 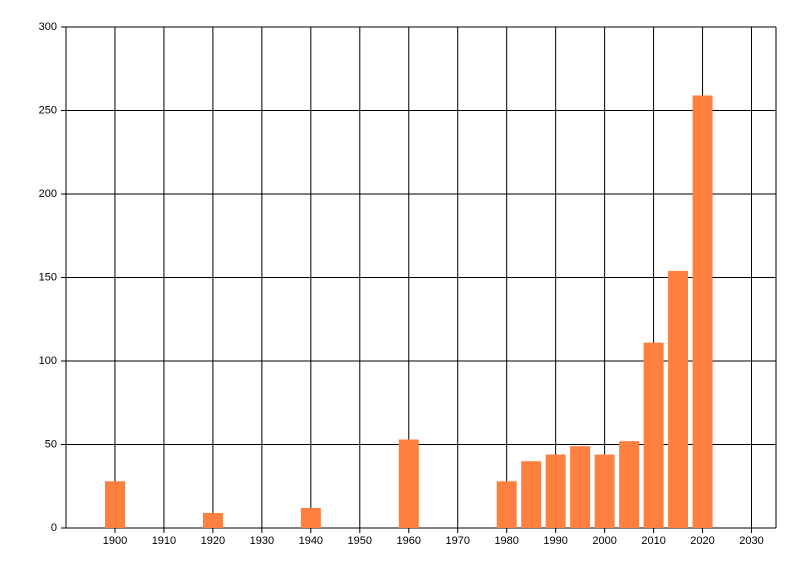 I want to click on x-tick-label: 1960, so click(x=409, y=541).